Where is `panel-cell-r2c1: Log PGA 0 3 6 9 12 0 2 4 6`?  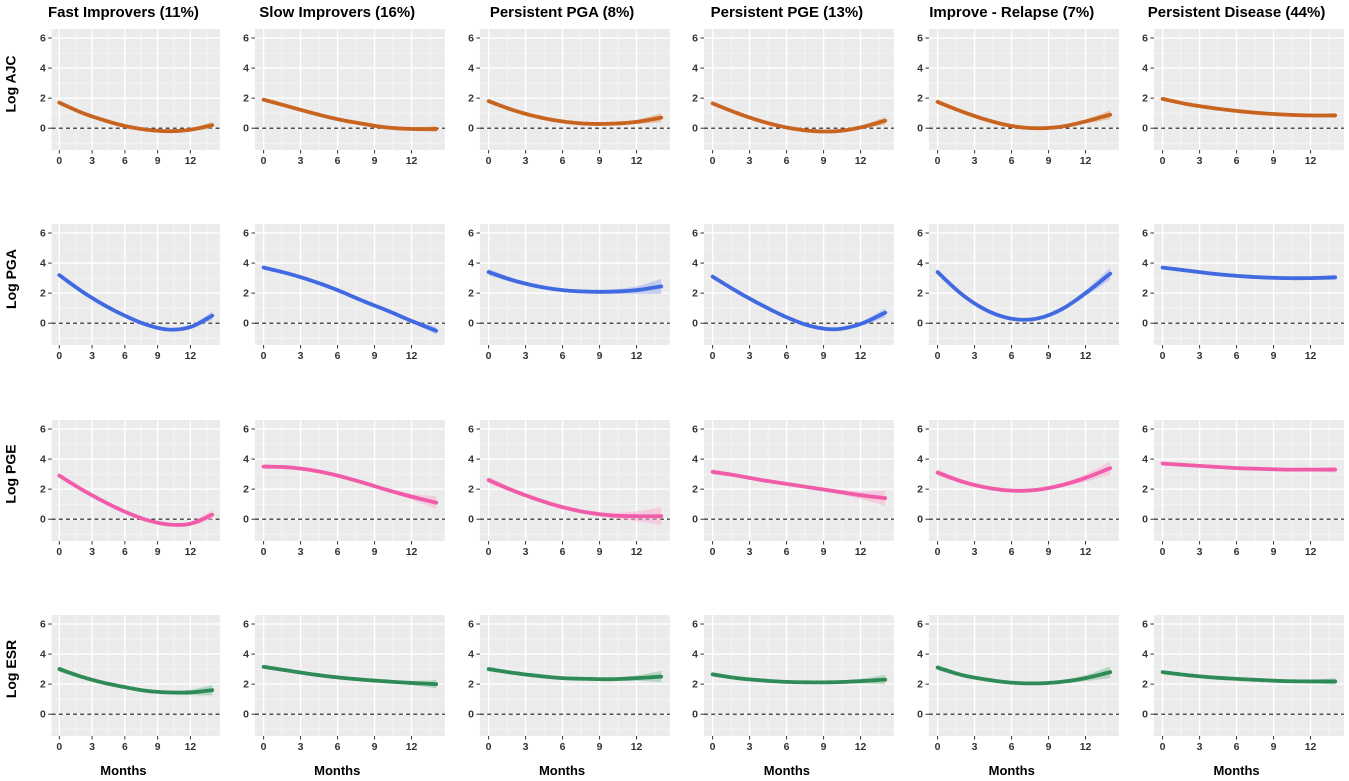 panel-cell-r2c1: Log PGA 0 3 6 9 12 0 2 4 6 is located at coordinates (112, 292).